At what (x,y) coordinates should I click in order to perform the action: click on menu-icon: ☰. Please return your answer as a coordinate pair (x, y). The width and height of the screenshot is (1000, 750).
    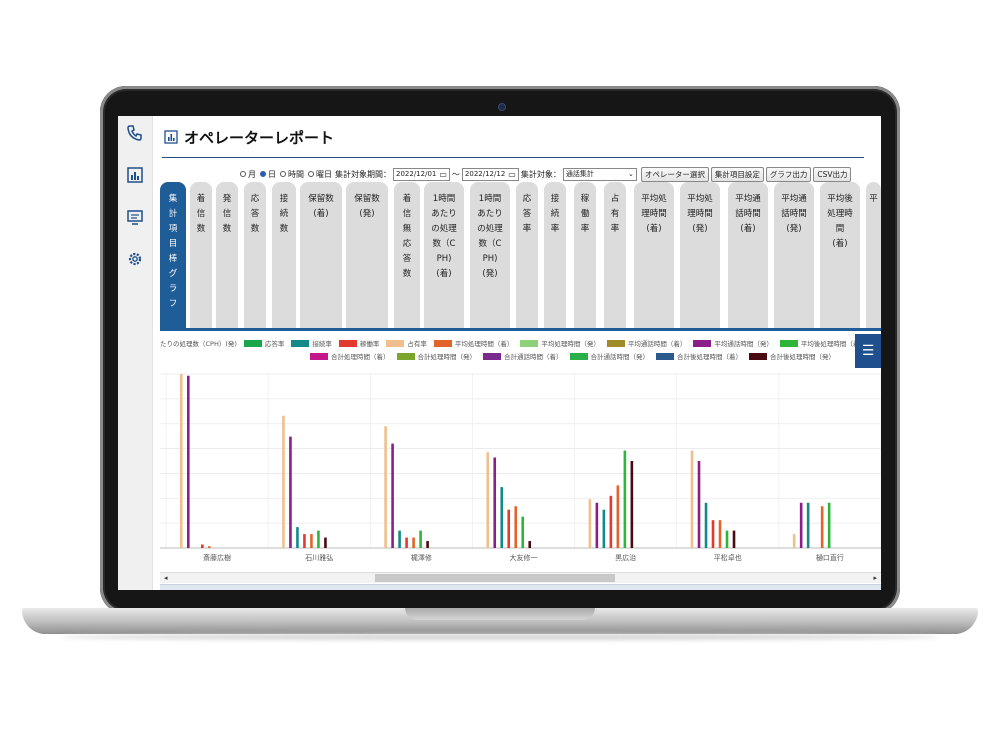
    Looking at the image, I should click on (868, 351).